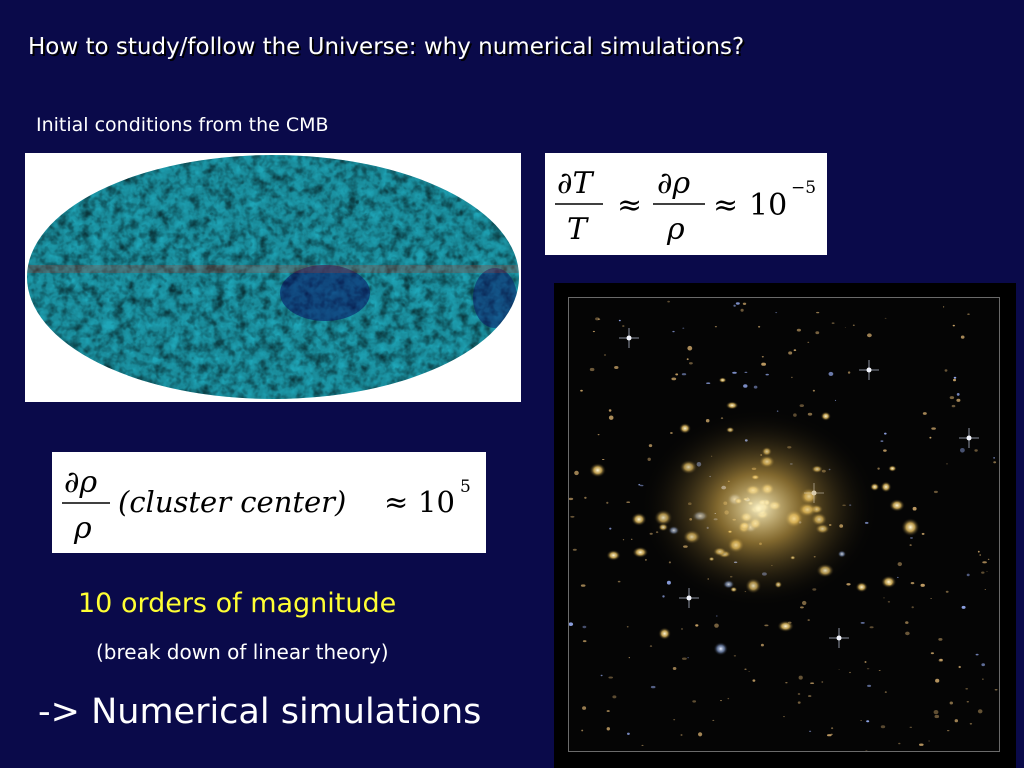 The image size is (1024, 768). I want to click on eq2-expression: (cluster center), so click(232, 502).